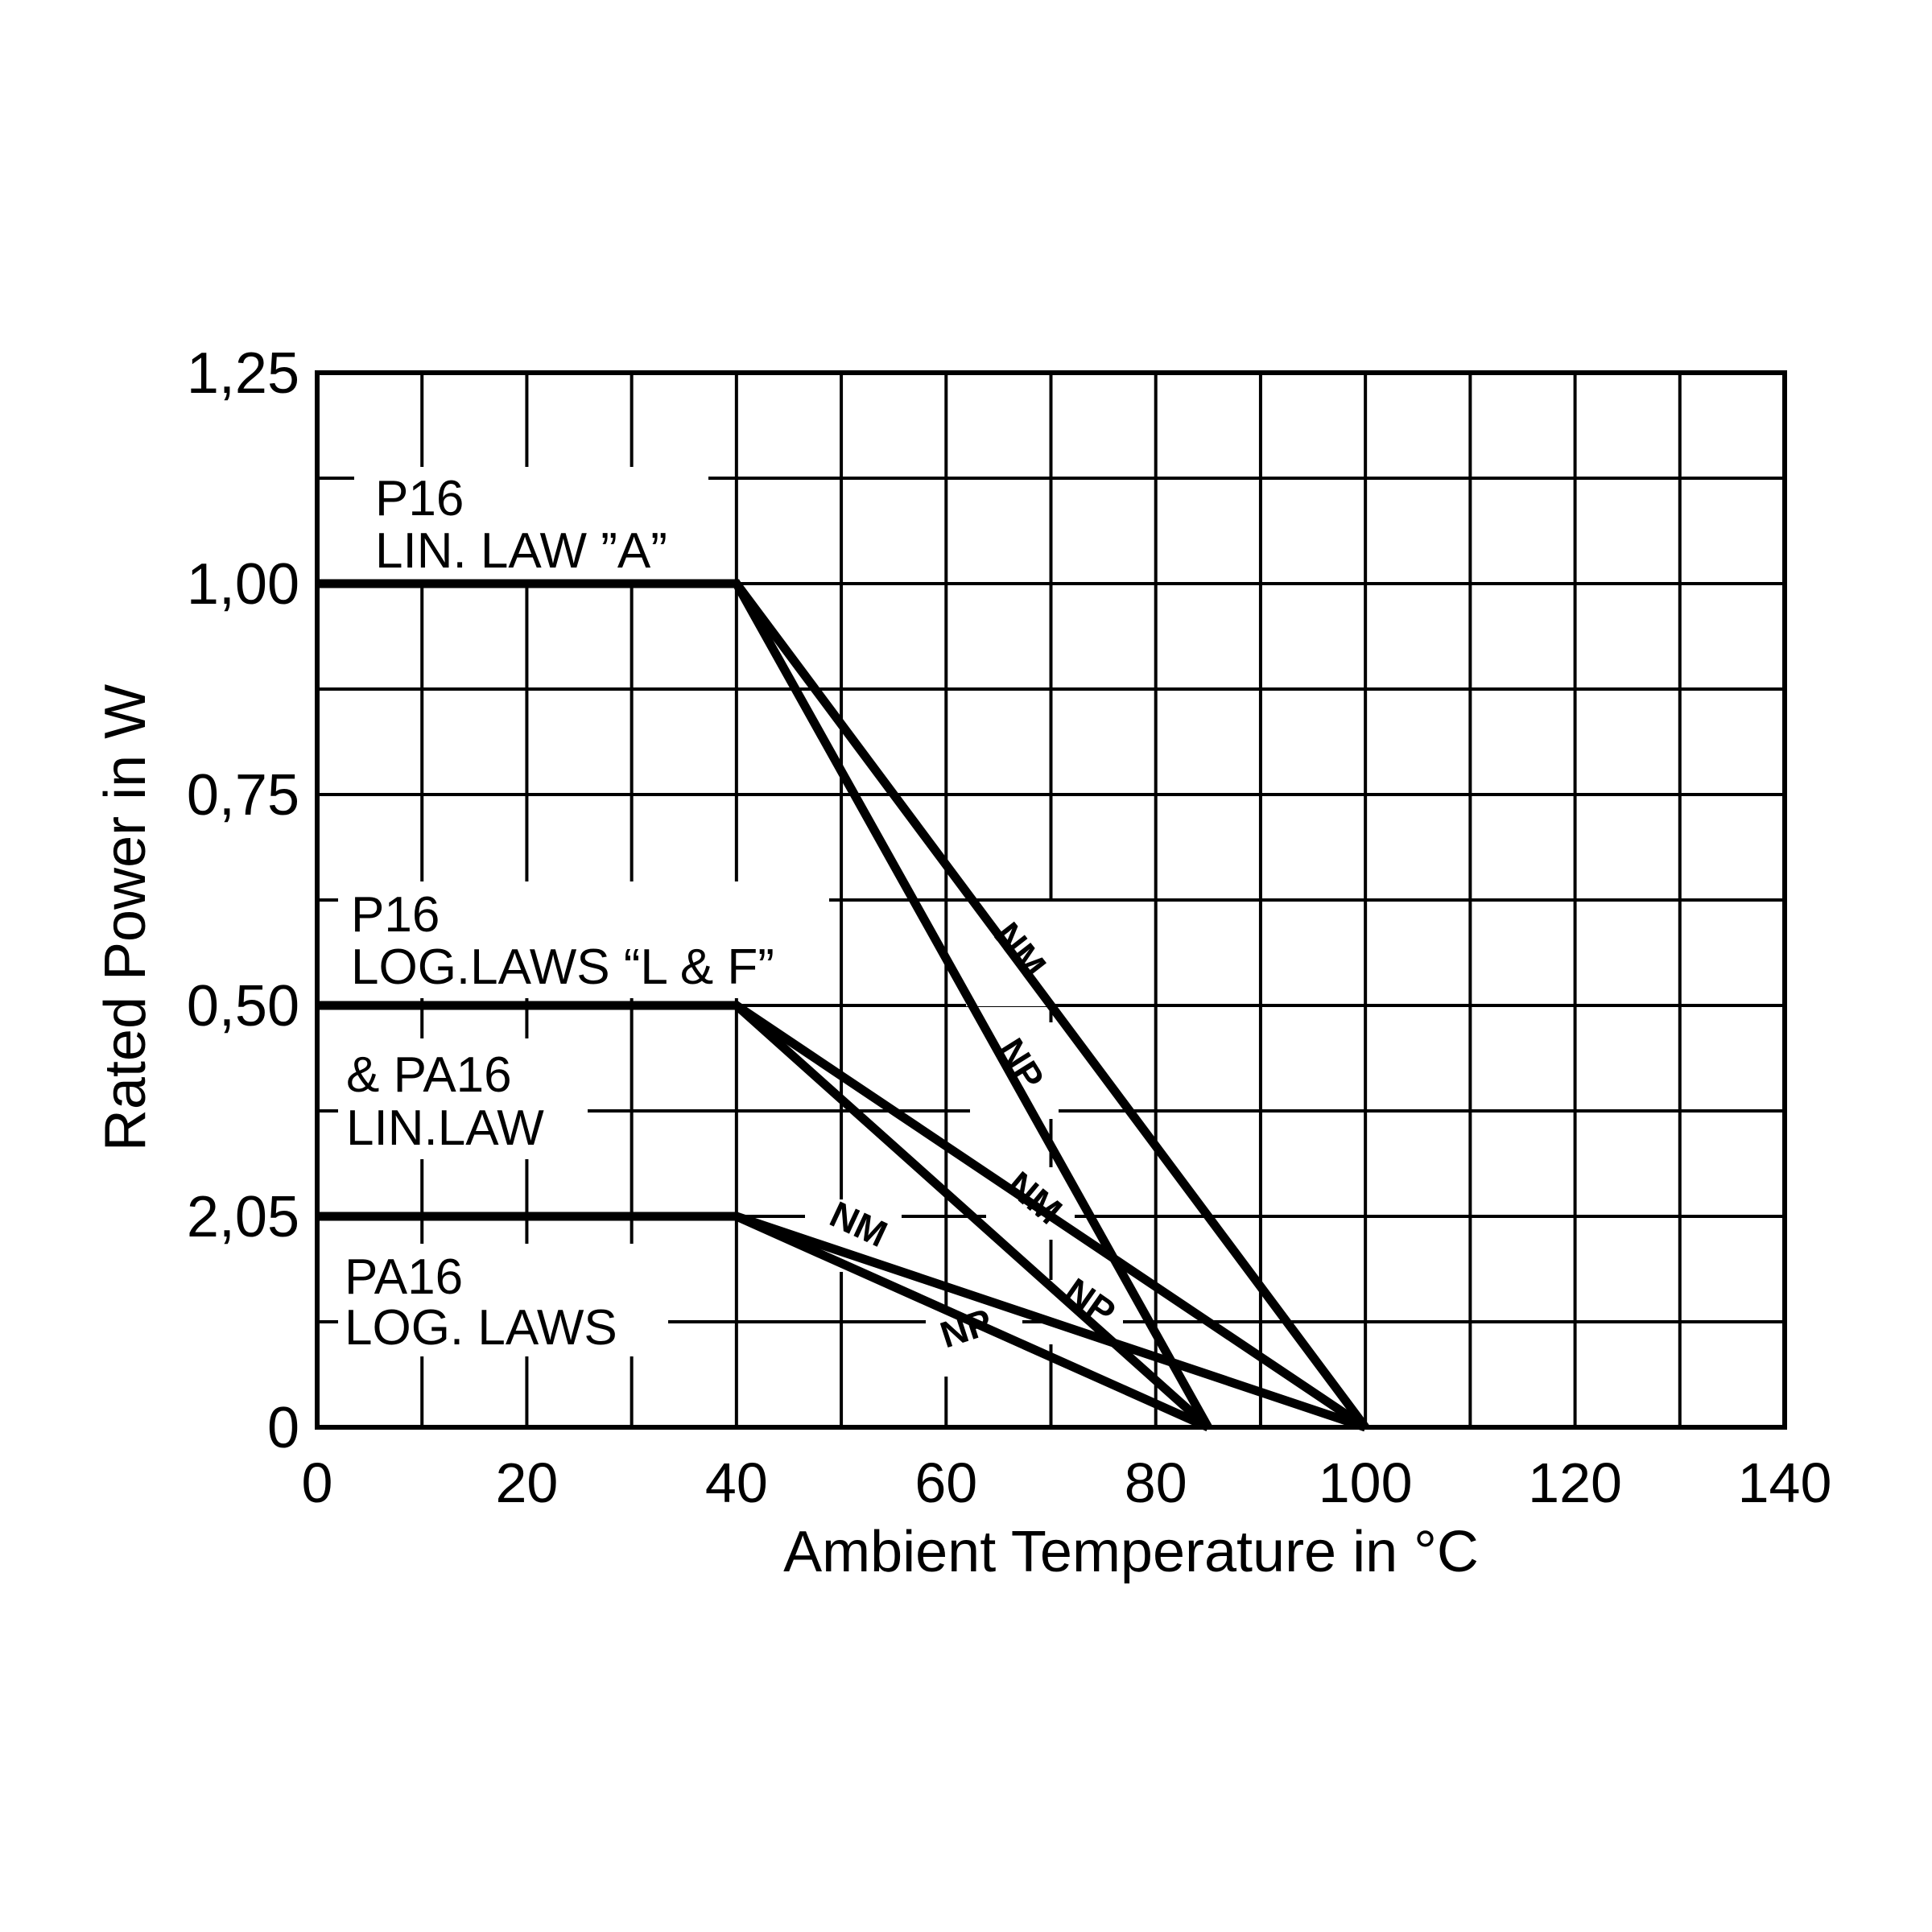 Image resolution: width=1932 pixels, height=1932 pixels. Describe the element at coordinates (243, 373) in the screenshot. I see `y-tick-label: 1,25` at that location.